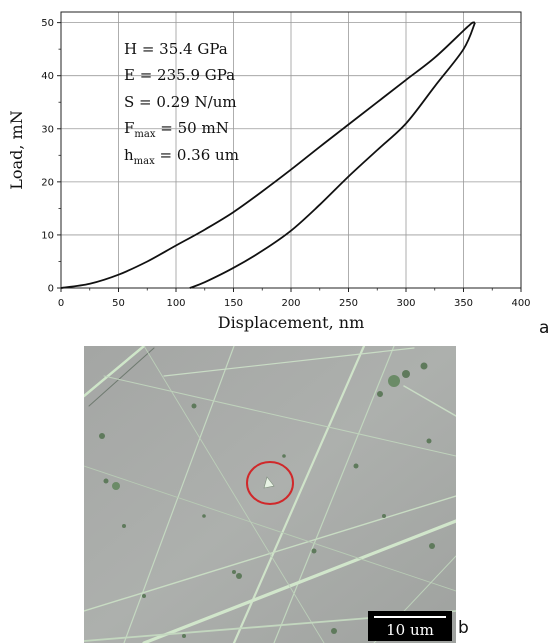 This screenshot has width=552, height=643. I want to click on y-tick-label: 30, so click(47, 129).